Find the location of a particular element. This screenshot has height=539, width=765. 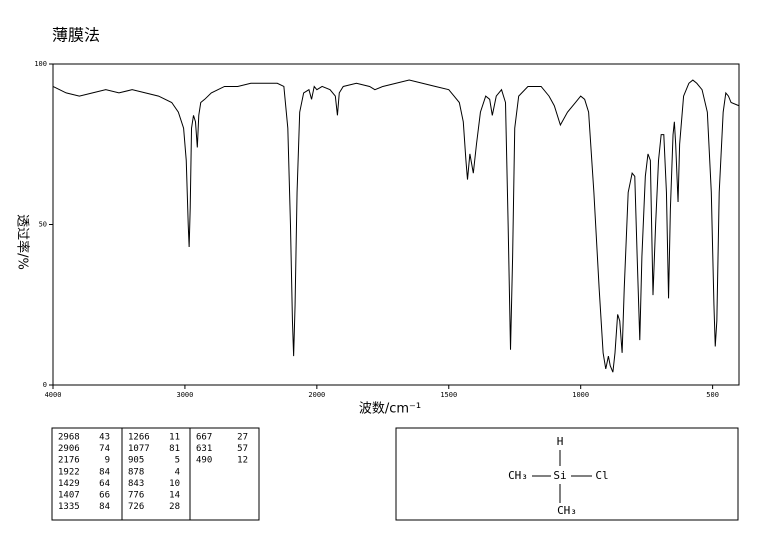

y-tick-label: 50 is located at coordinates (43, 225).